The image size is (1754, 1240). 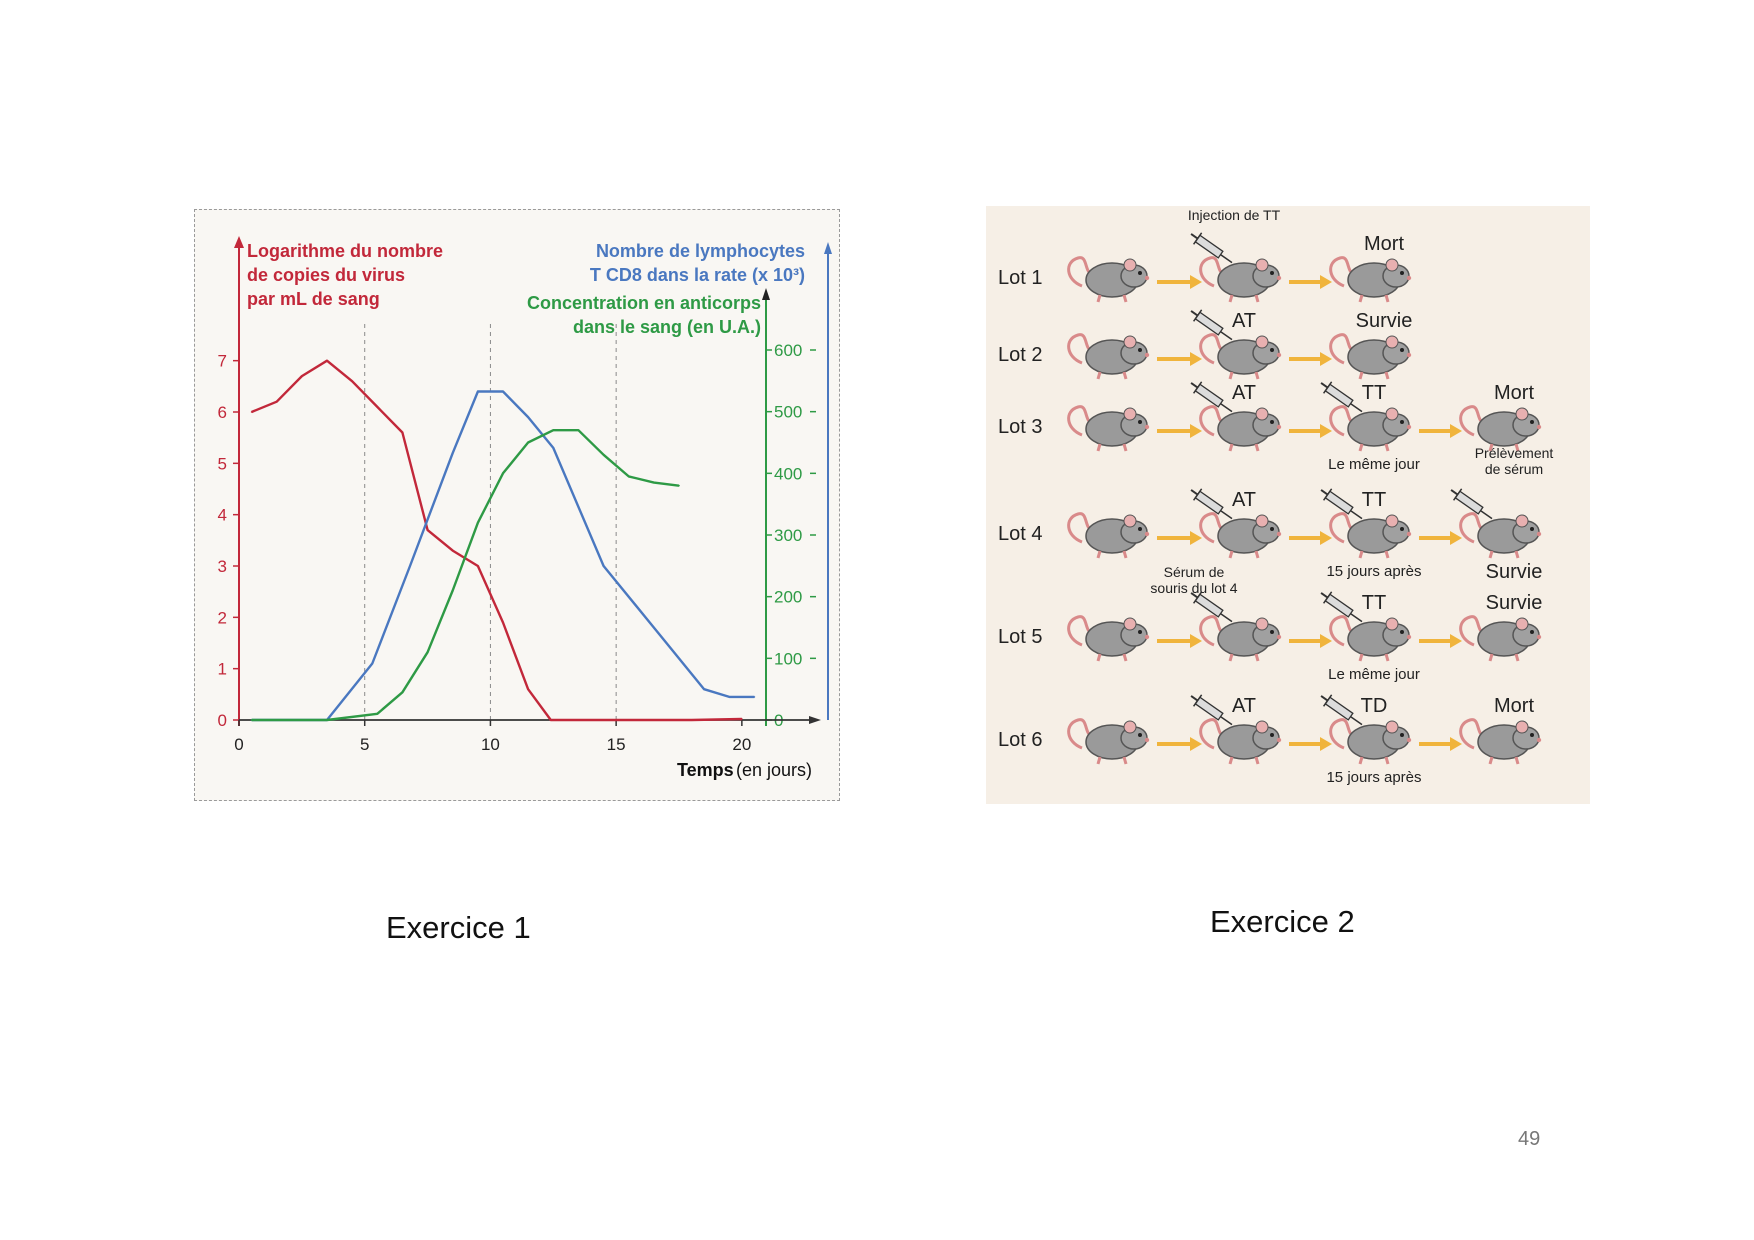 I want to click on x-tick-label: 15, so click(x=616, y=744).